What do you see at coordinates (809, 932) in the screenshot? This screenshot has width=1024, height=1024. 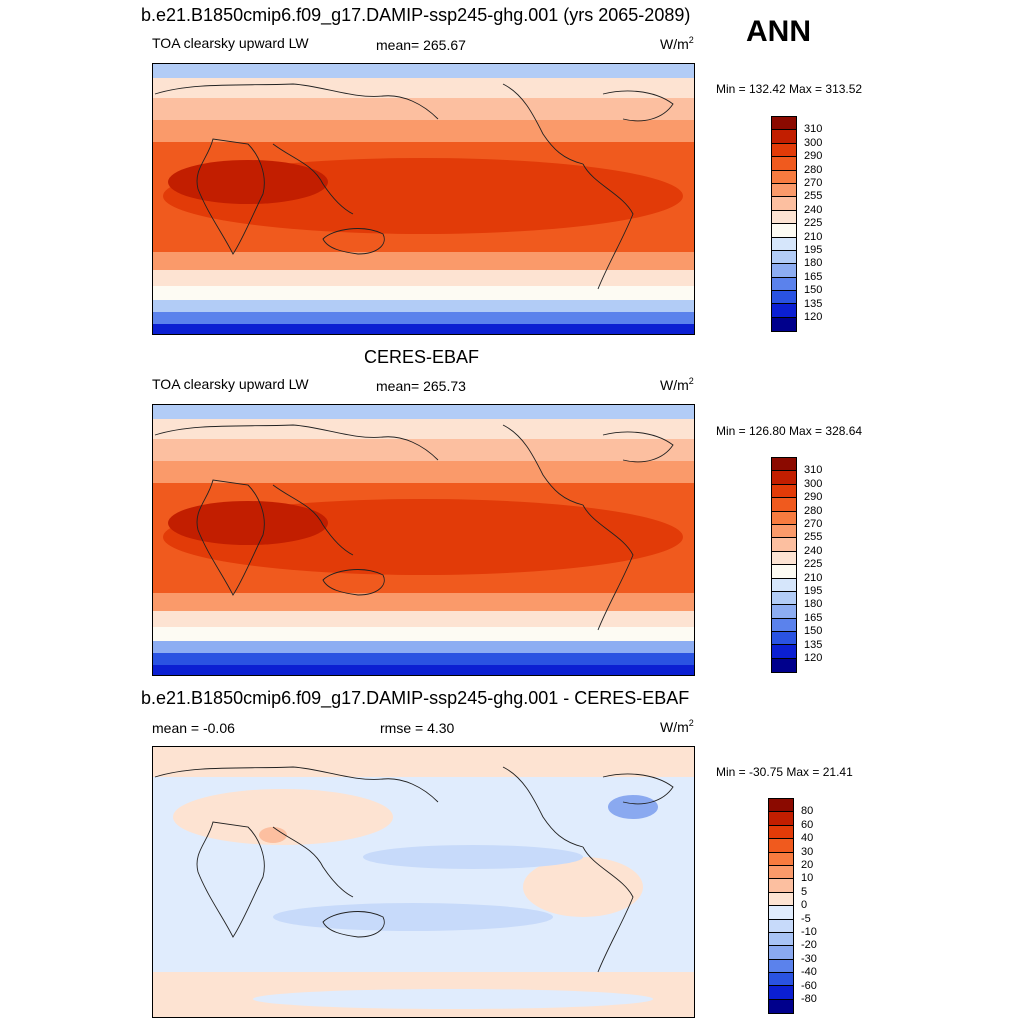 I see `colorbar-tick-label: -10` at bounding box center [809, 932].